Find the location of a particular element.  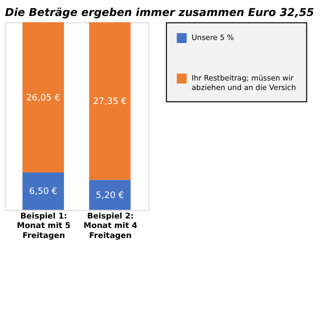

chart-title: Die Beträge ergeben immer zusammen Euro 32,55 is located at coordinates (159, 12).